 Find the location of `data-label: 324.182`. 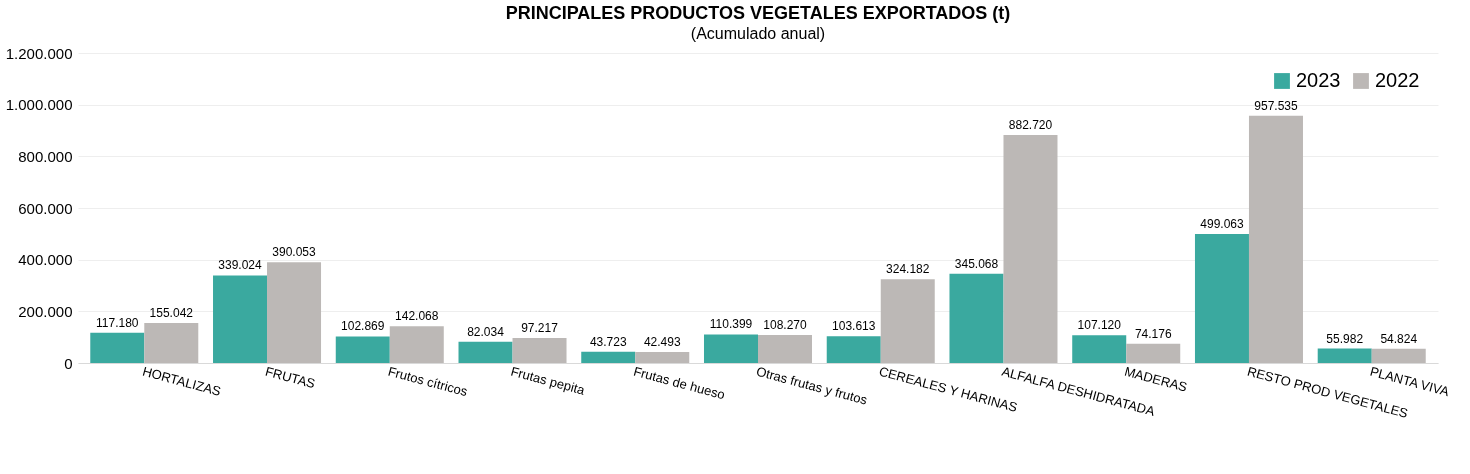

data-label: 324.182 is located at coordinates (908, 269).